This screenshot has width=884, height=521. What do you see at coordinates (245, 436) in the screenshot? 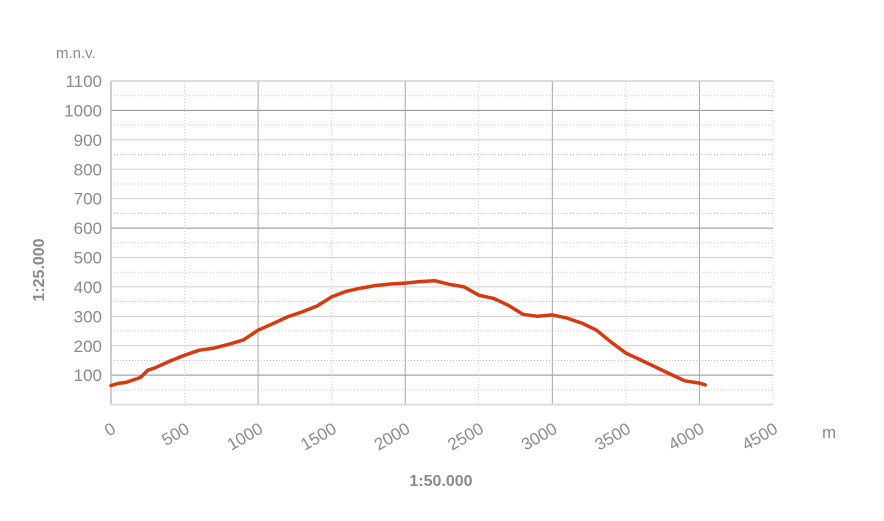
I see `x-tick-label: 1000` at bounding box center [245, 436].